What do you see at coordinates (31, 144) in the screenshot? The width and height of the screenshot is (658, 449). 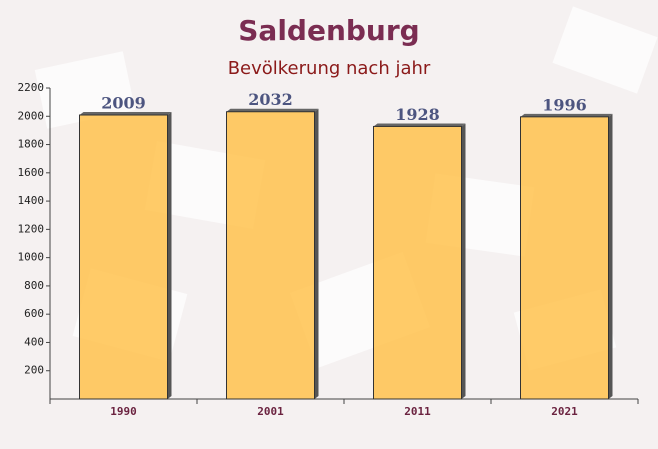 I see `y-tick-label: 1800` at bounding box center [31, 144].